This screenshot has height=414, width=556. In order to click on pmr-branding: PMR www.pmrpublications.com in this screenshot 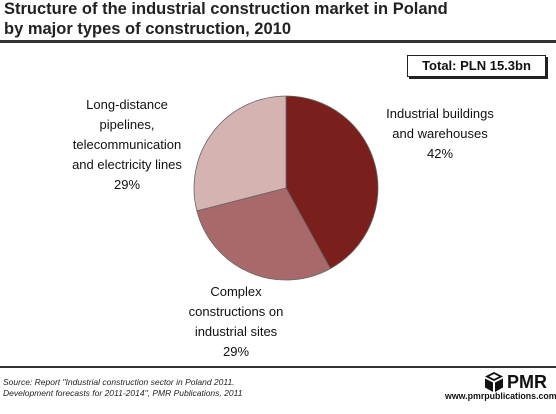, I will do `click(498, 389)`.